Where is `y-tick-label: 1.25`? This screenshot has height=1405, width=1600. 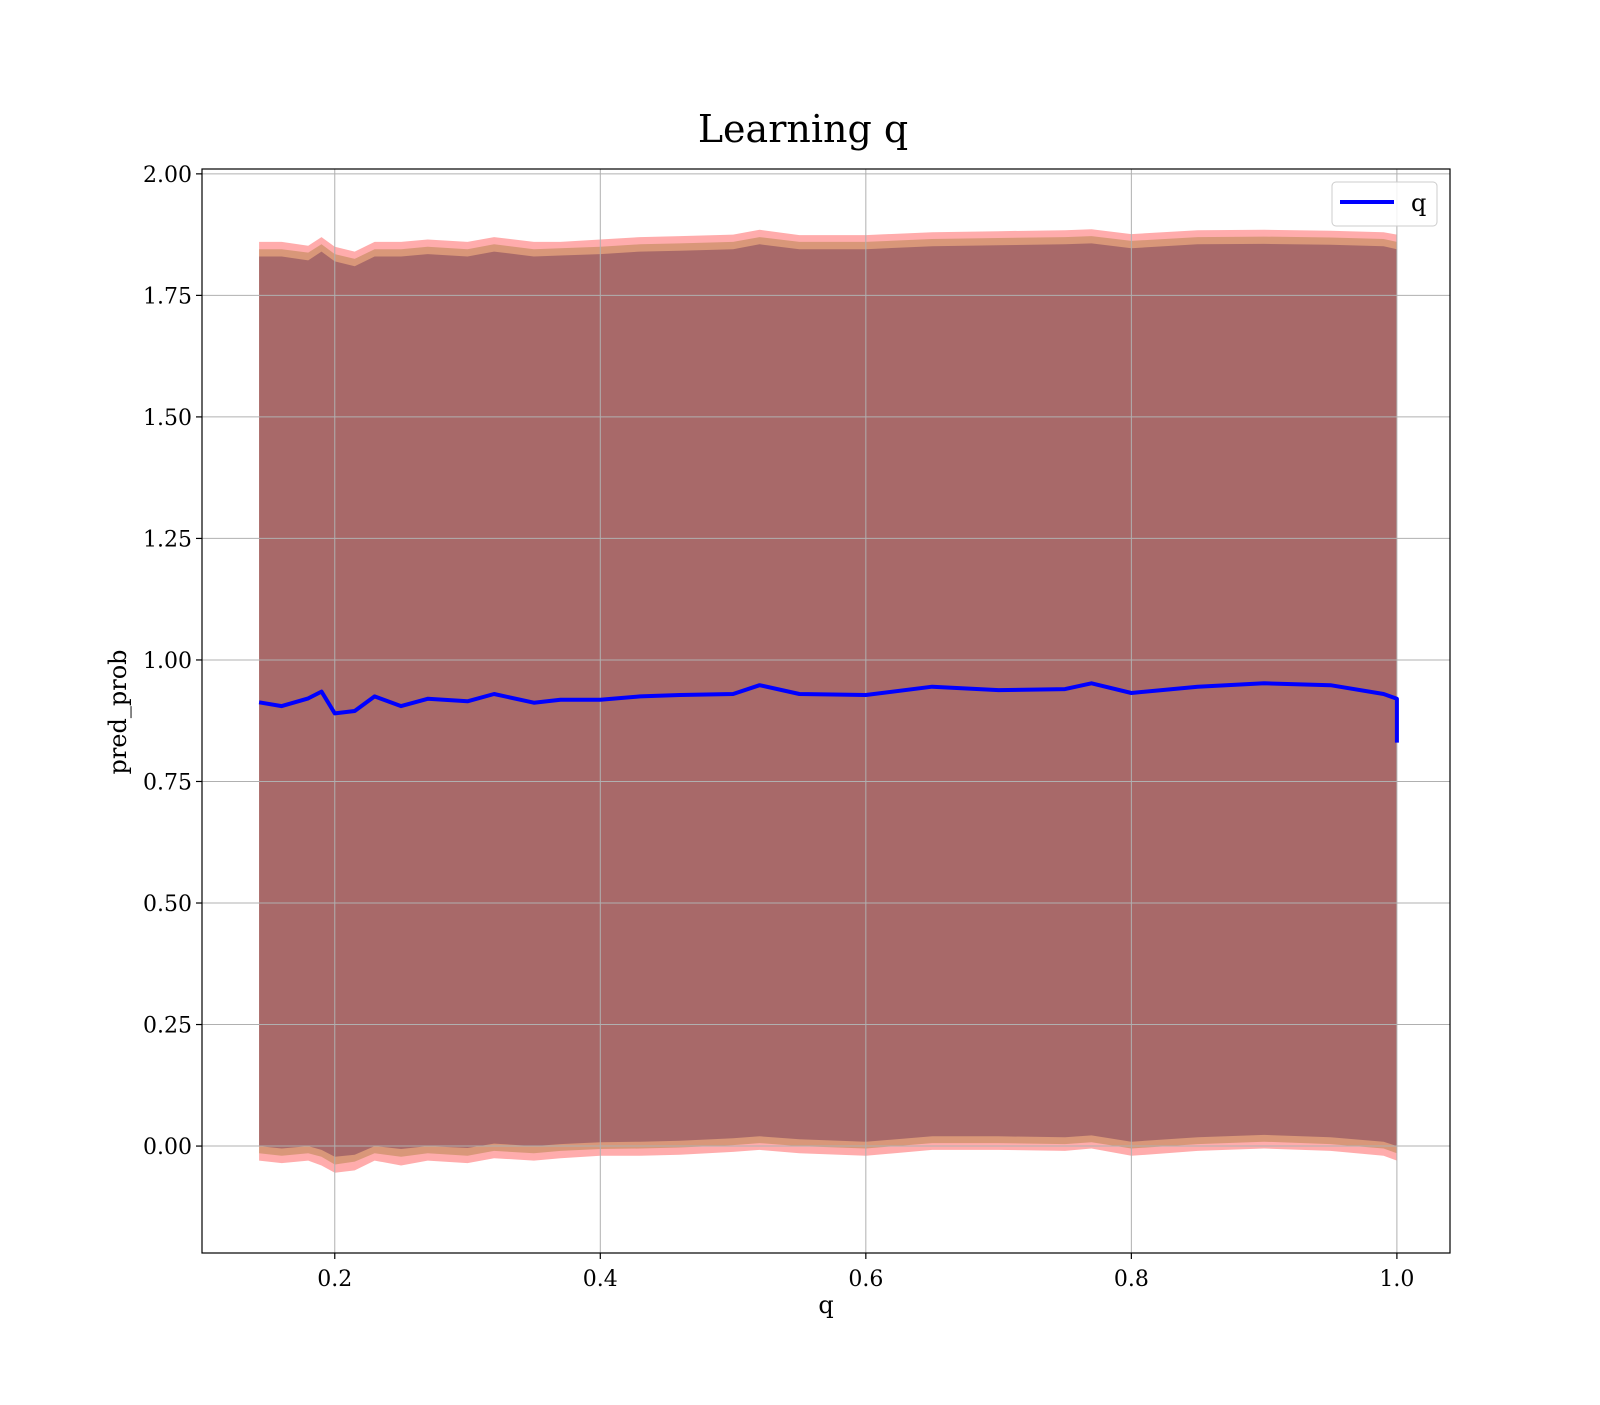 y-tick-label: 1.25 is located at coordinates (167, 539).